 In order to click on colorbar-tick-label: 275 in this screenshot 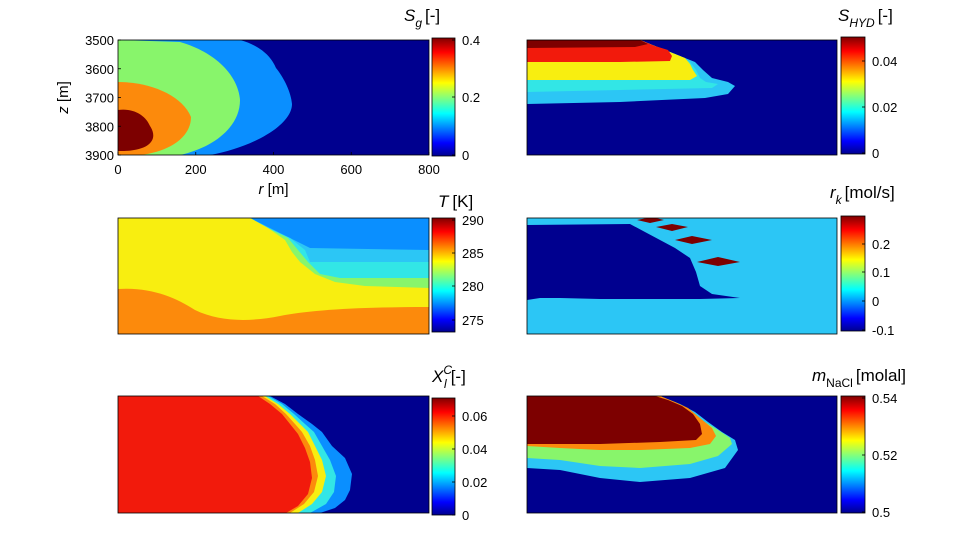, I will do `click(473, 320)`.